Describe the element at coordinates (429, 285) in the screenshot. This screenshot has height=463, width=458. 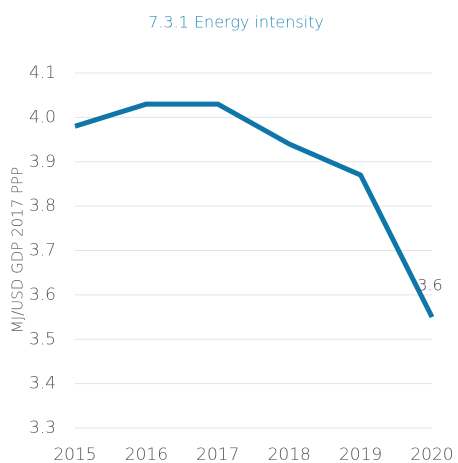
I see `data-label: 3.6` at that location.